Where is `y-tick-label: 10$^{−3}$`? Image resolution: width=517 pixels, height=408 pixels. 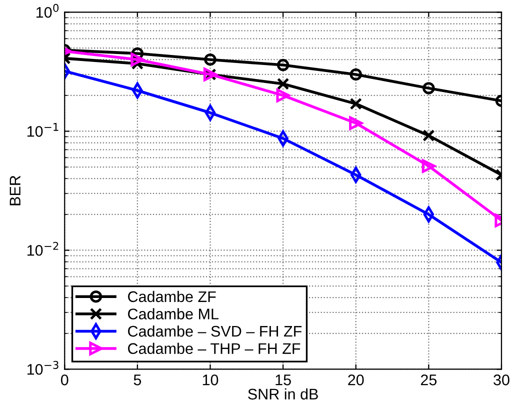
y-tick-label: 10$^{−3}$ is located at coordinates (42, 367).